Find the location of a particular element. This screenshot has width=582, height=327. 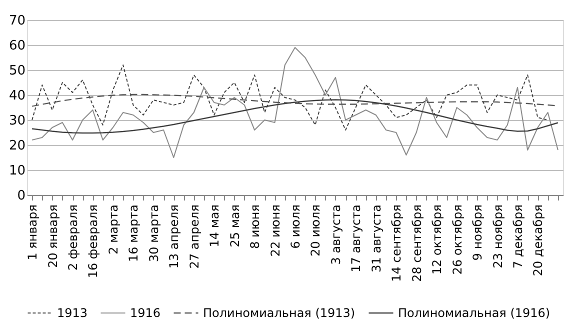

x-tick-label: 16 февраля is located at coordinates (93, 241).